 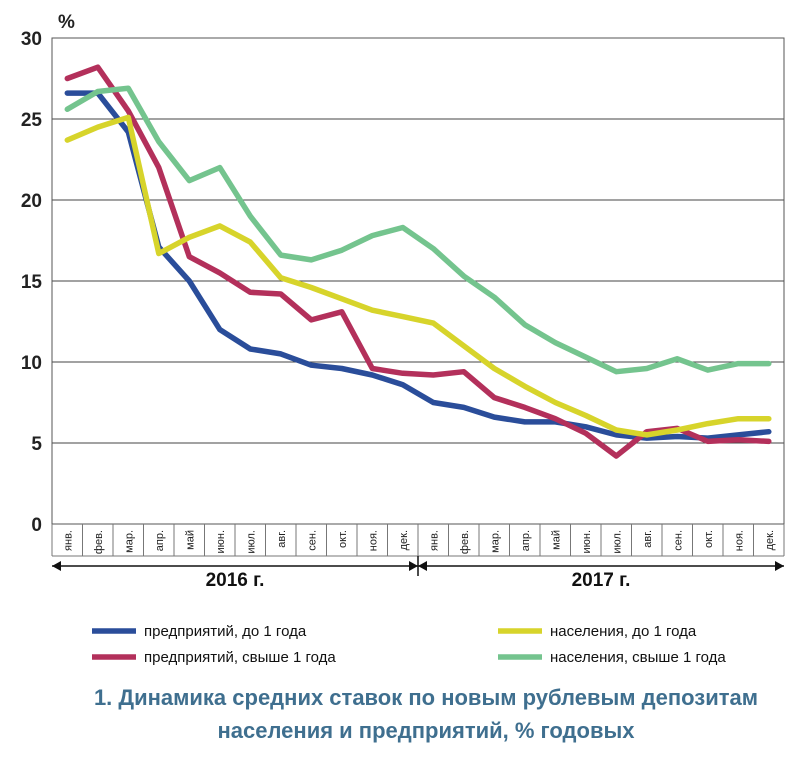 What do you see at coordinates (225, 631) in the screenshot?
I see `legend-label: предприятий, до 1 года` at bounding box center [225, 631].